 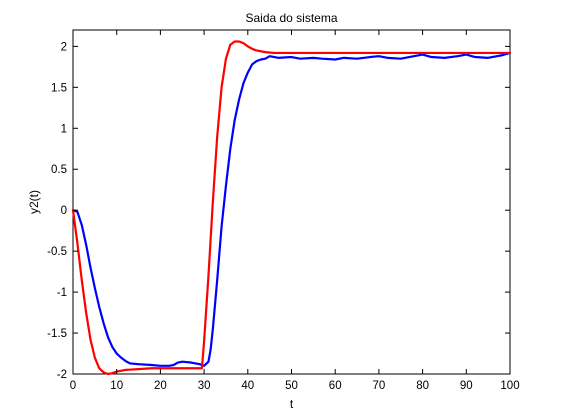 I want to click on y-tick-label: 1.5, so click(x=59, y=88).